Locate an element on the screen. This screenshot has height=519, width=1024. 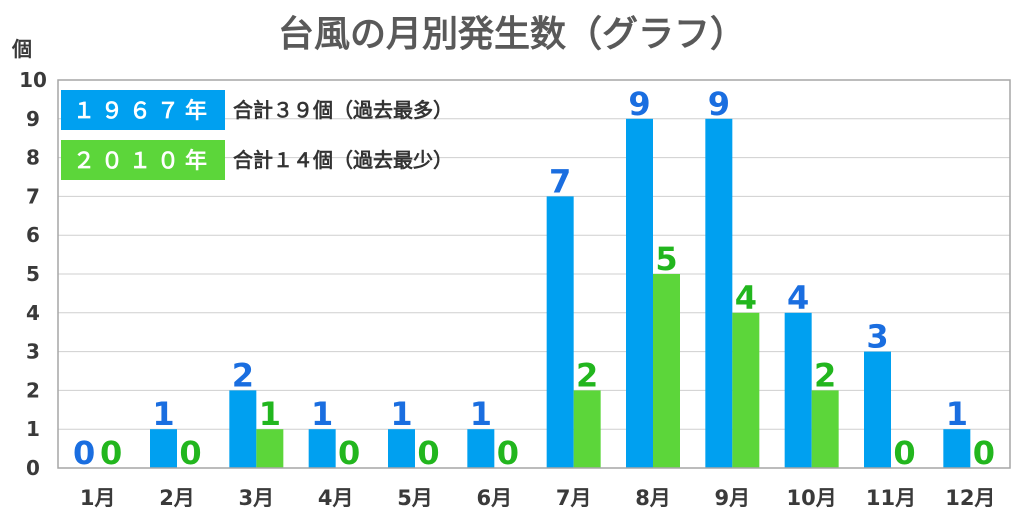
x-tick-label: 8月 is located at coordinates (653, 498).